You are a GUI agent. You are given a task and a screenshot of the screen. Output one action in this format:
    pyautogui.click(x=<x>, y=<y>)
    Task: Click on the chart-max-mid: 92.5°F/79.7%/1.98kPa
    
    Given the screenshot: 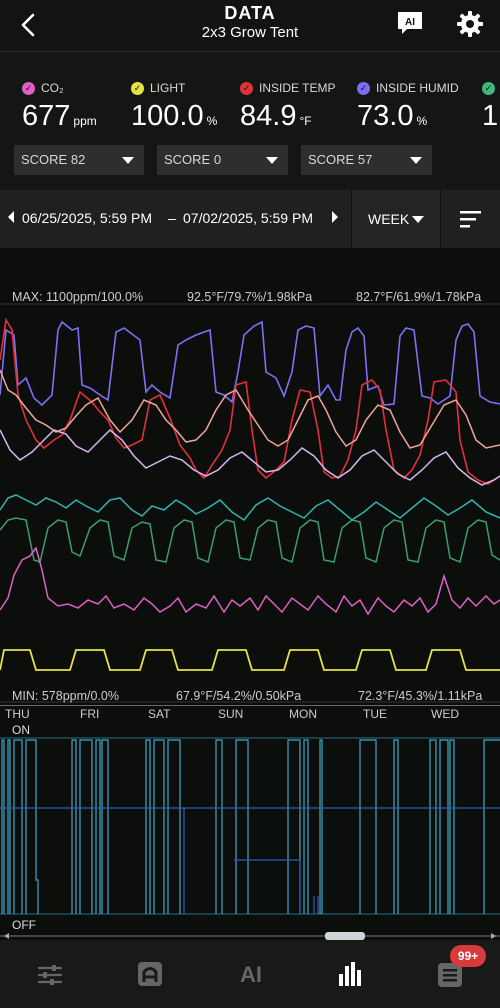 What is the action you would take?
    pyautogui.click(x=250, y=297)
    